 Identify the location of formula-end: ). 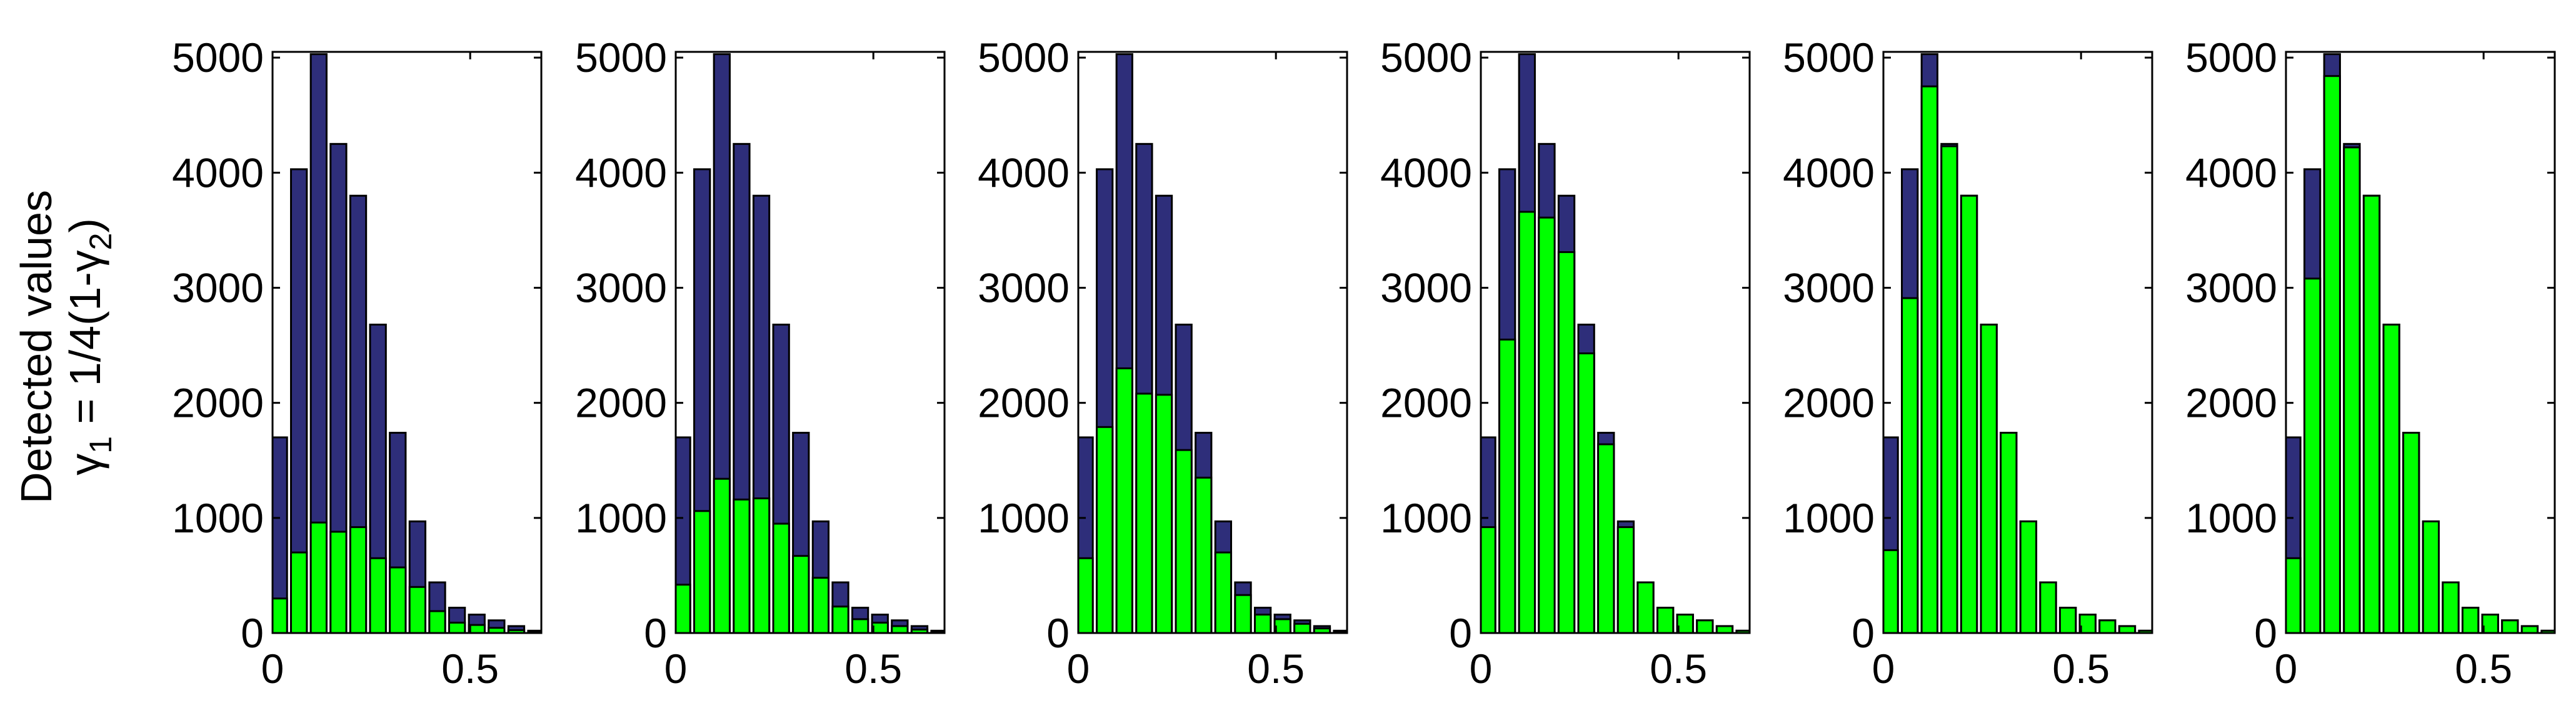
(85, 225).